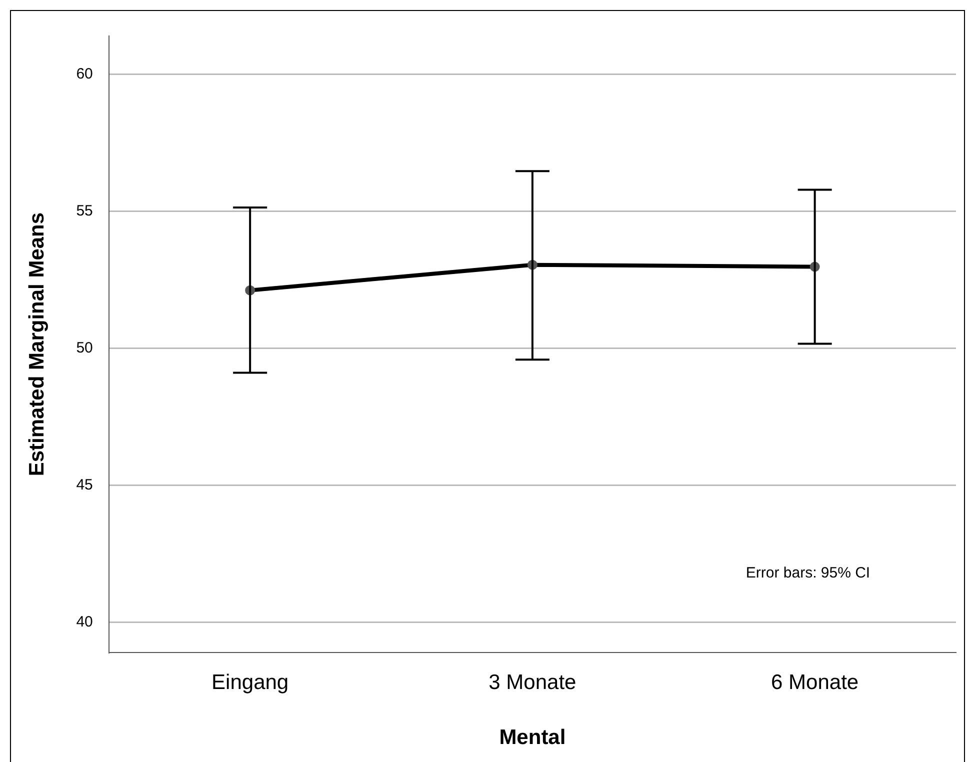 This screenshot has height=762, width=967. Describe the element at coordinates (84, 211) in the screenshot. I see `y-tick-label: 55` at that location.